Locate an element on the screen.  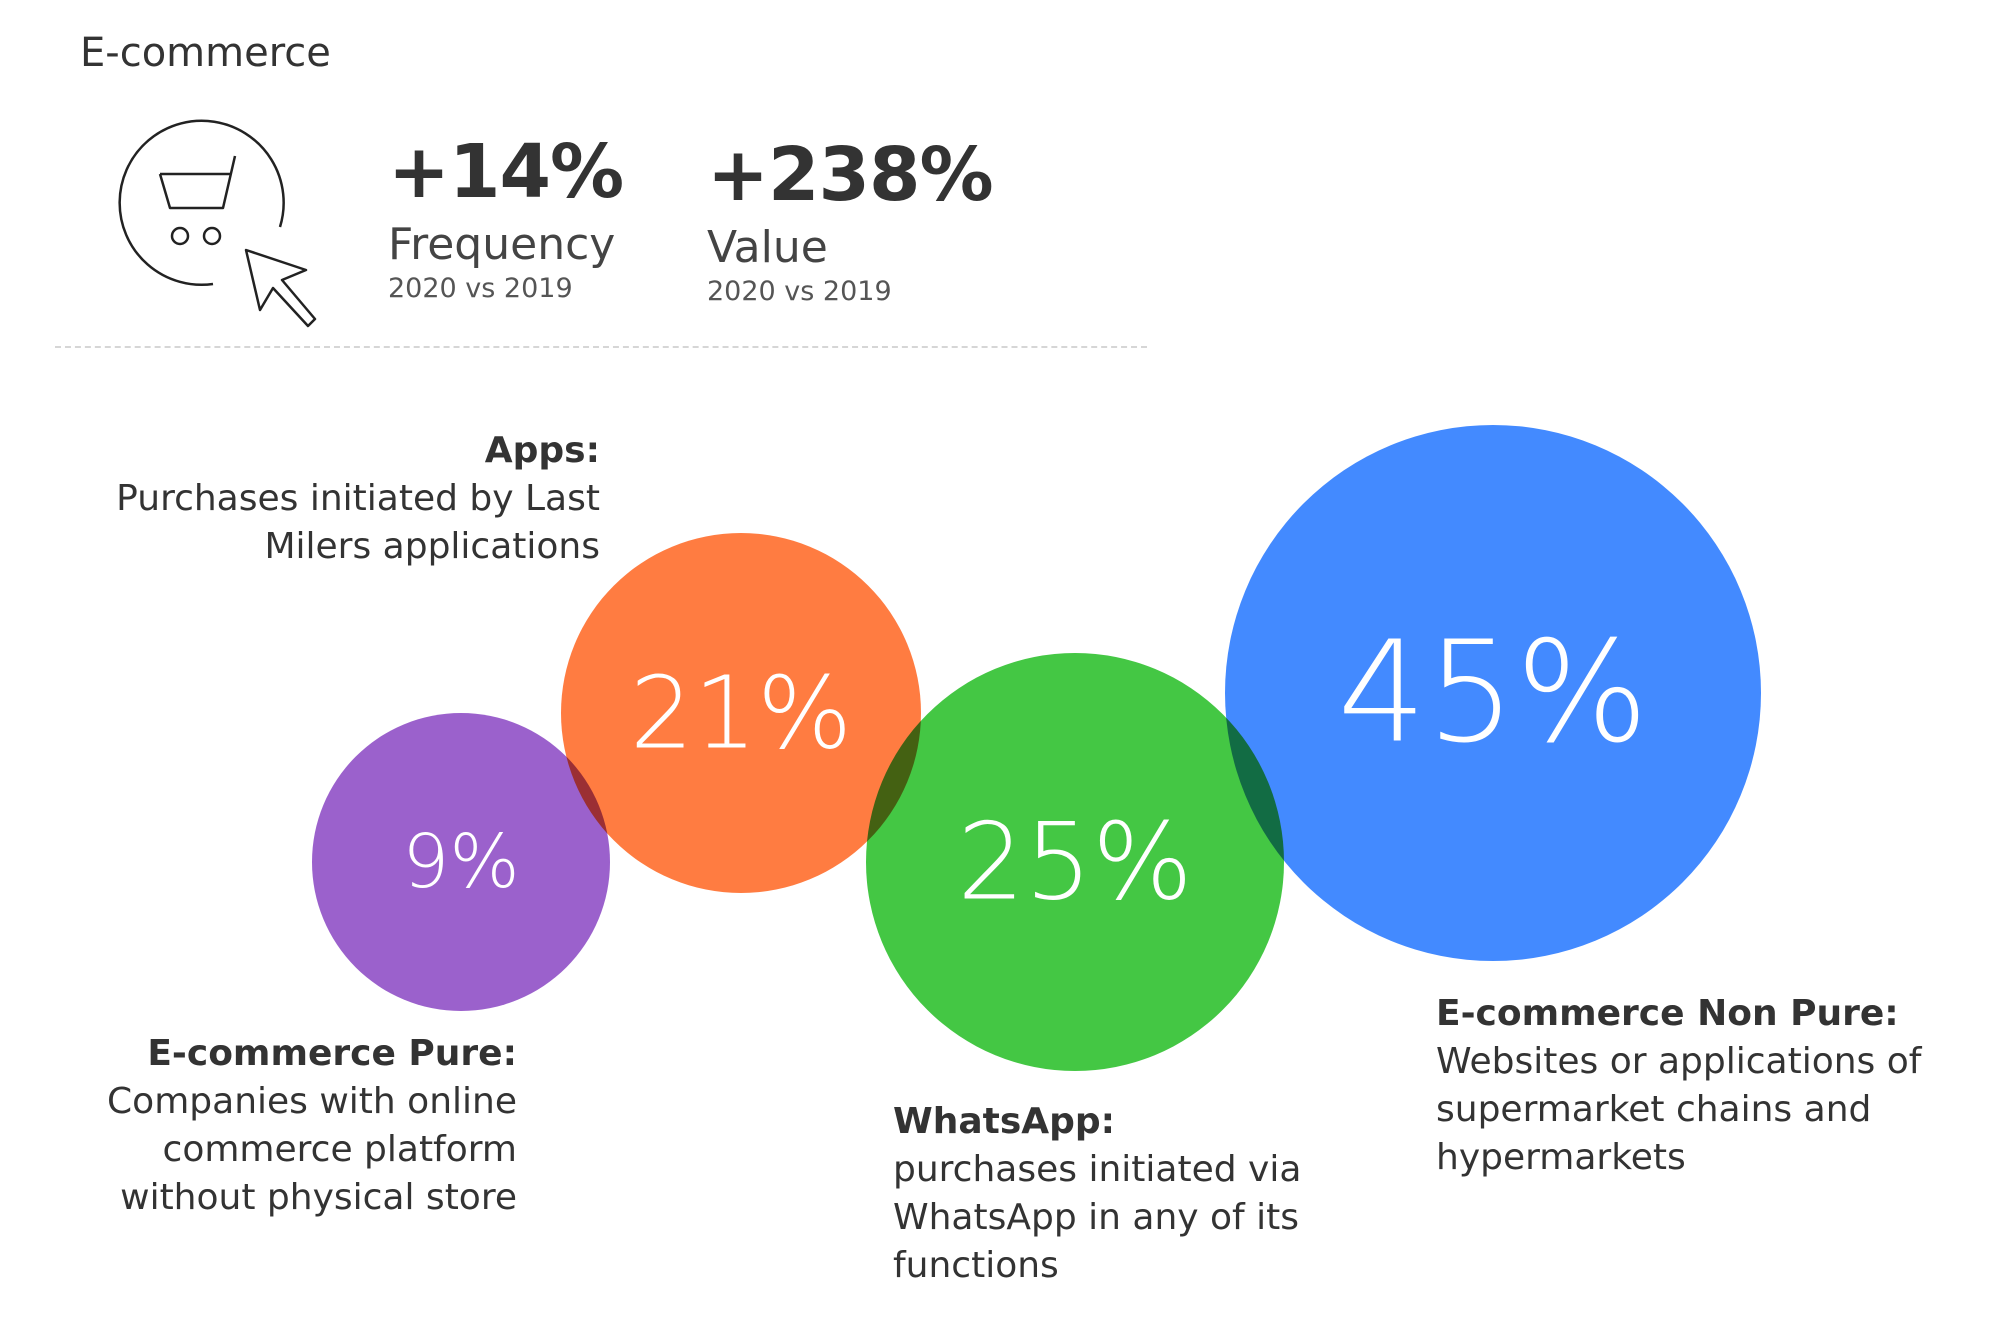
annotation-ecommerce-non-pure-line: hypermarkets is located at coordinates (1561, 1157).